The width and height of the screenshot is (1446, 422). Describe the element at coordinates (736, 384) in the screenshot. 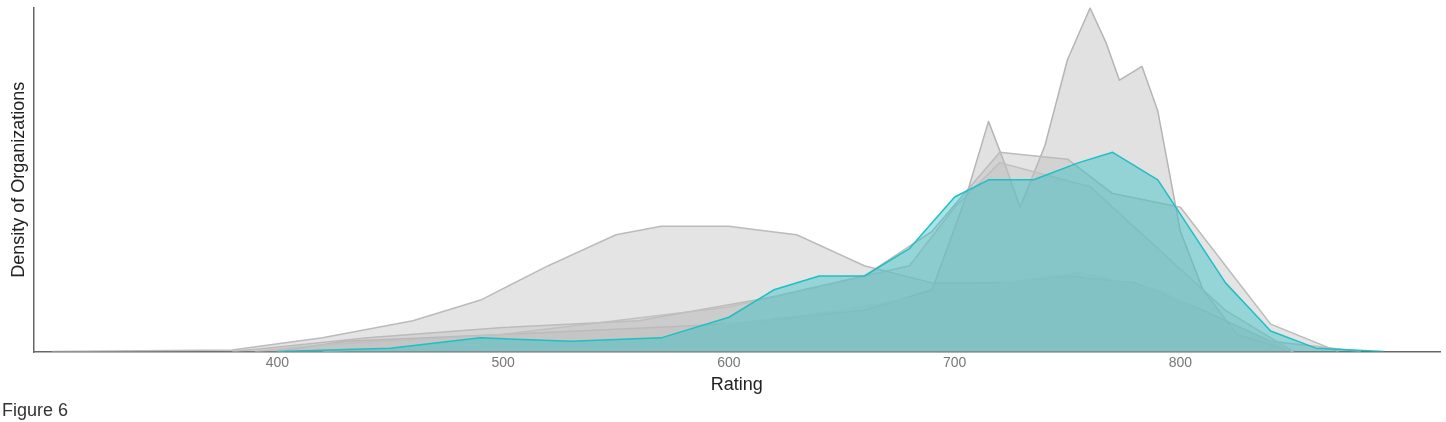

I see `x-axis-title: Rating` at that location.